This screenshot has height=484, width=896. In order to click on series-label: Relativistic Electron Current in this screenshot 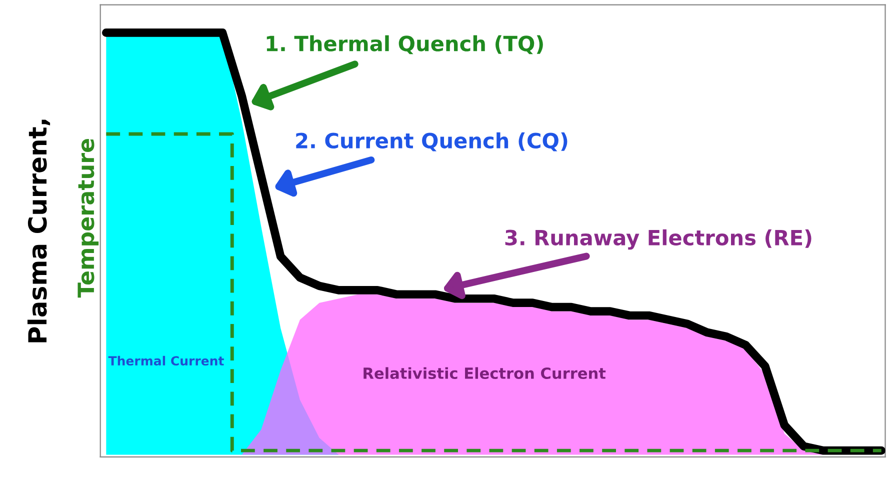, I will do `click(485, 373)`.